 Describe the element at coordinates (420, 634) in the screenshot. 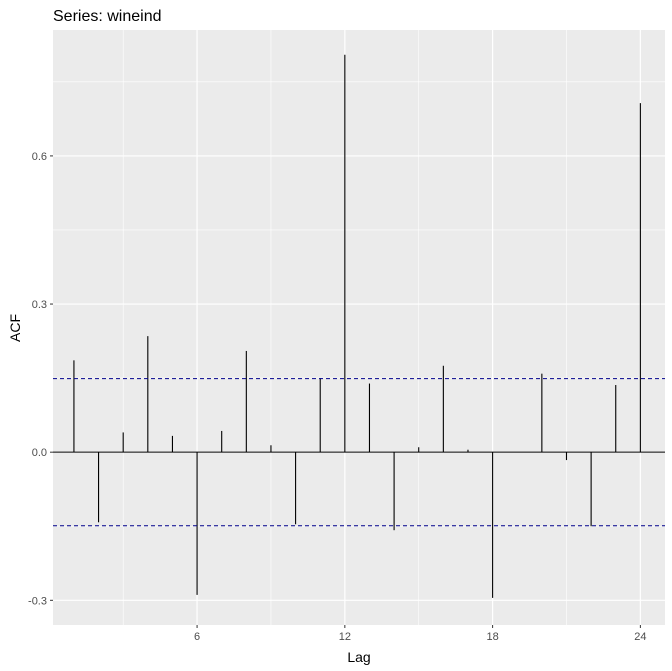

I see `x-axis-ticks: 6 12 18 24` at that location.